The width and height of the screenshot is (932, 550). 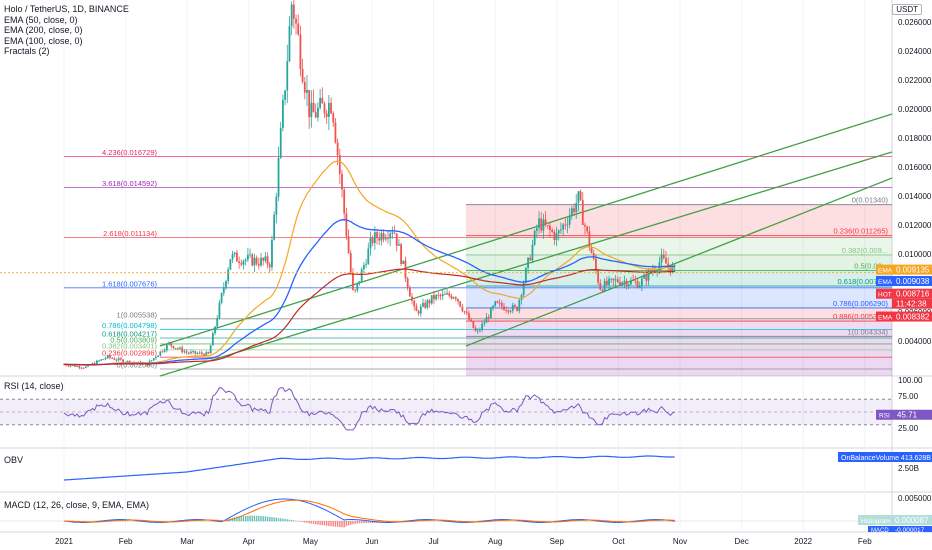 What do you see at coordinates (43, 30) in the screenshot?
I see `indicator-ema-200: EMA (200, close, 0)` at bounding box center [43, 30].